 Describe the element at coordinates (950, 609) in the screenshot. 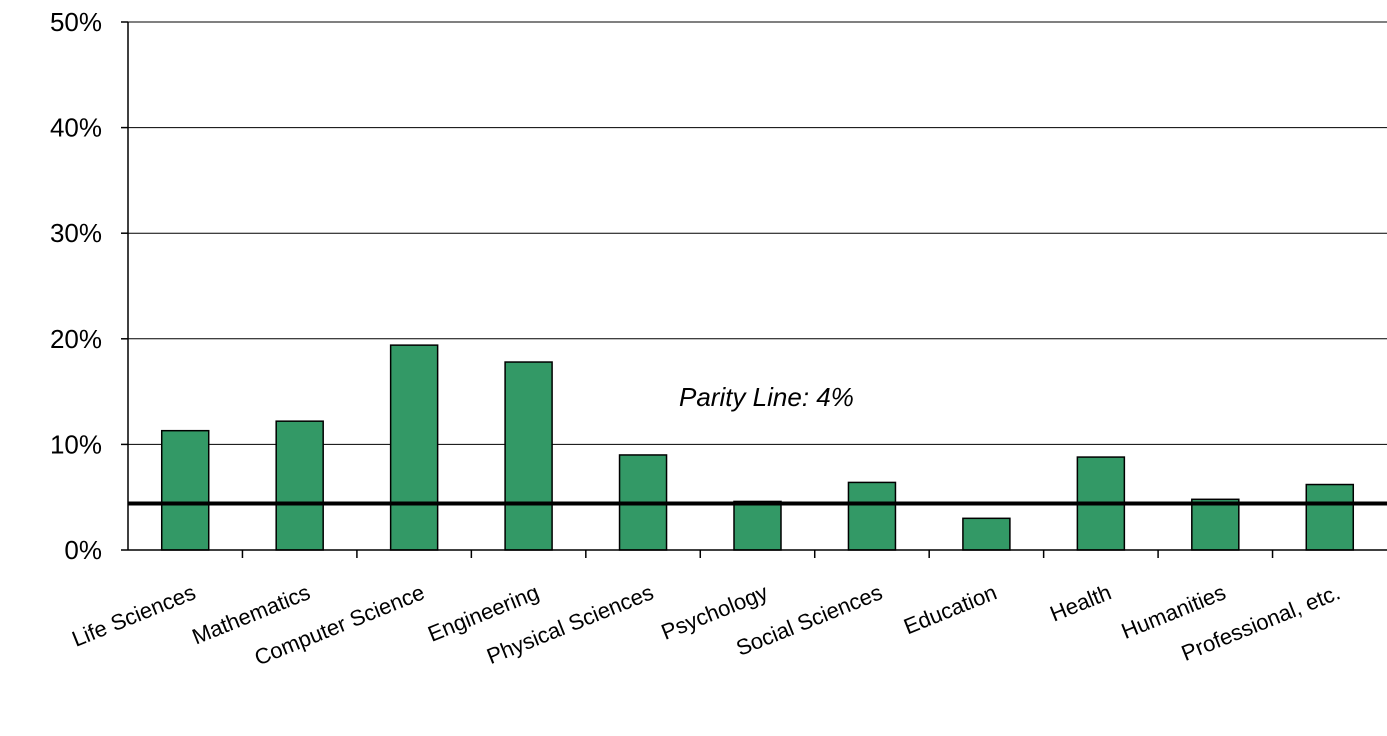

I see `x-tick-label: Education` at that location.